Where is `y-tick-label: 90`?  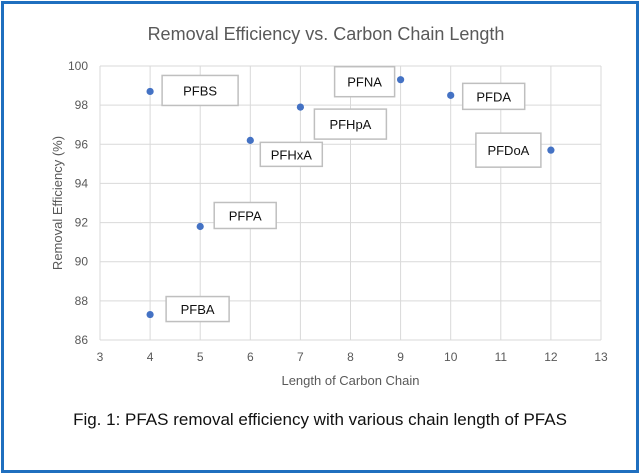 y-tick-label: 90 is located at coordinates (82, 262).